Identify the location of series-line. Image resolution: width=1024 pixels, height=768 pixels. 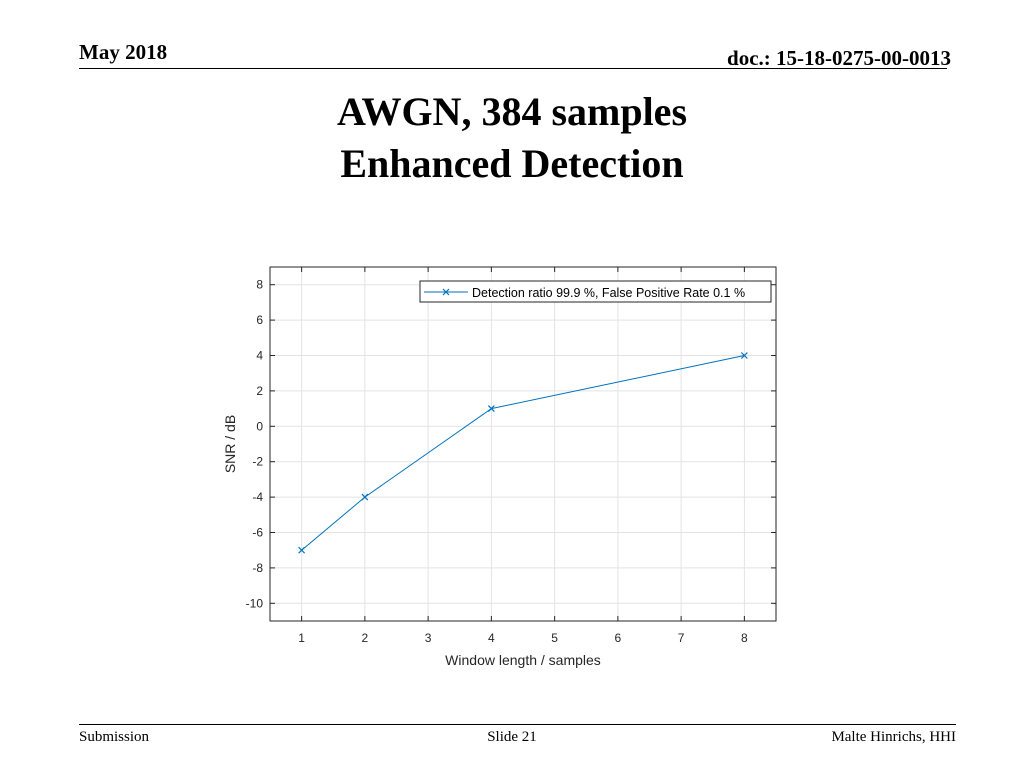
(523, 453).